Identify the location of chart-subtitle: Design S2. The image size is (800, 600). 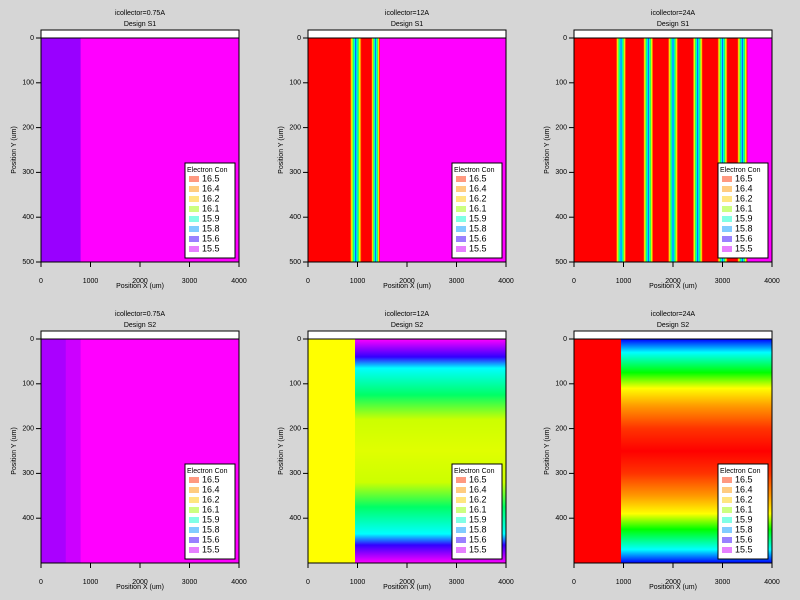
(673, 325).